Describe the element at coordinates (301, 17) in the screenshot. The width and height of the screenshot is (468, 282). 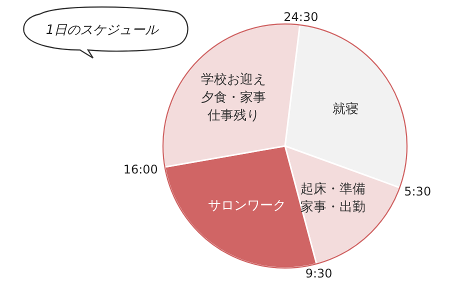
I see `text: 24:30` at that location.